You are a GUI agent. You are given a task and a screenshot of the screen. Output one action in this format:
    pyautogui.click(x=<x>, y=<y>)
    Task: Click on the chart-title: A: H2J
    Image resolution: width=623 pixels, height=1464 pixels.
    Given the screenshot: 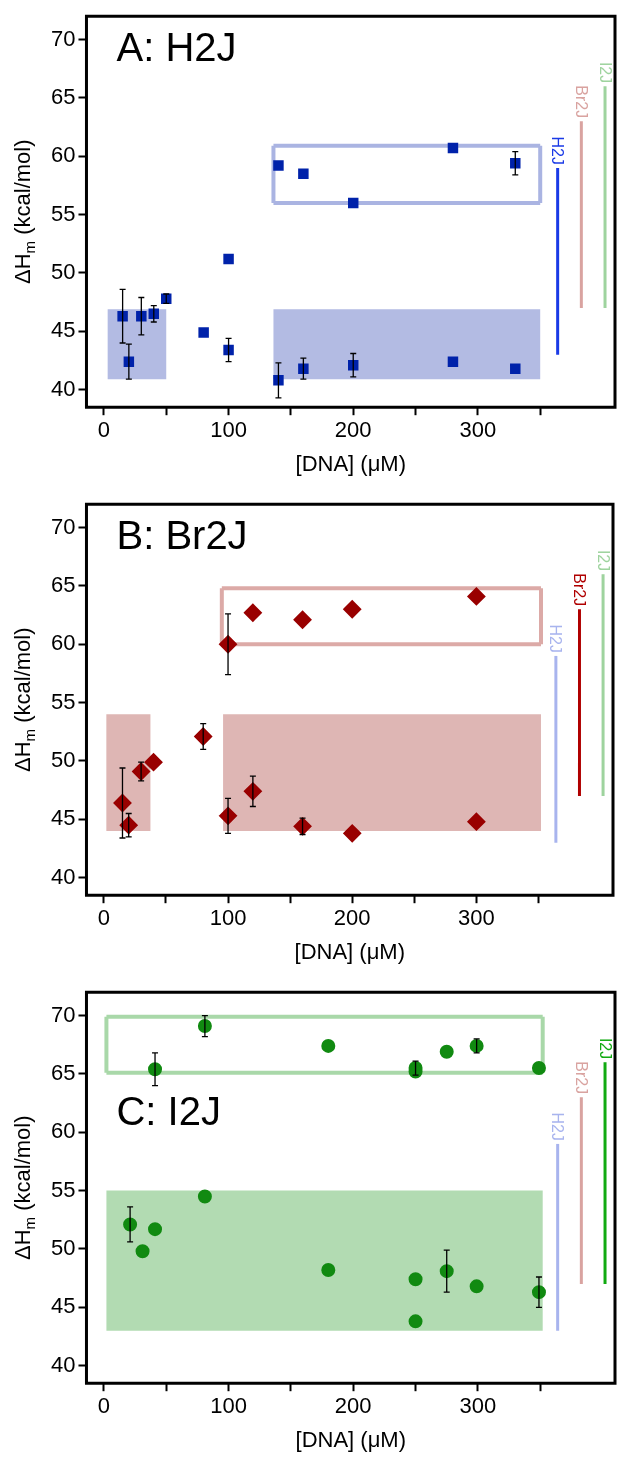 What is the action you would take?
    pyautogui.click(x=176, y=47)
    